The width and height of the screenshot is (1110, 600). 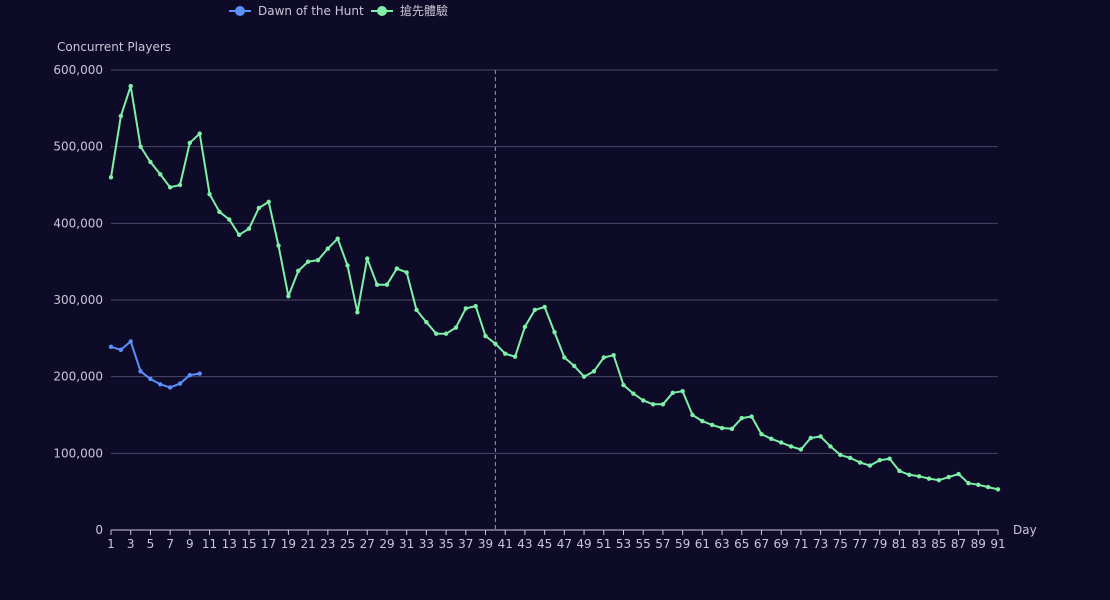 I want to click on legend-item-early-access: 搶先體驗, so click(x=409, y=10).